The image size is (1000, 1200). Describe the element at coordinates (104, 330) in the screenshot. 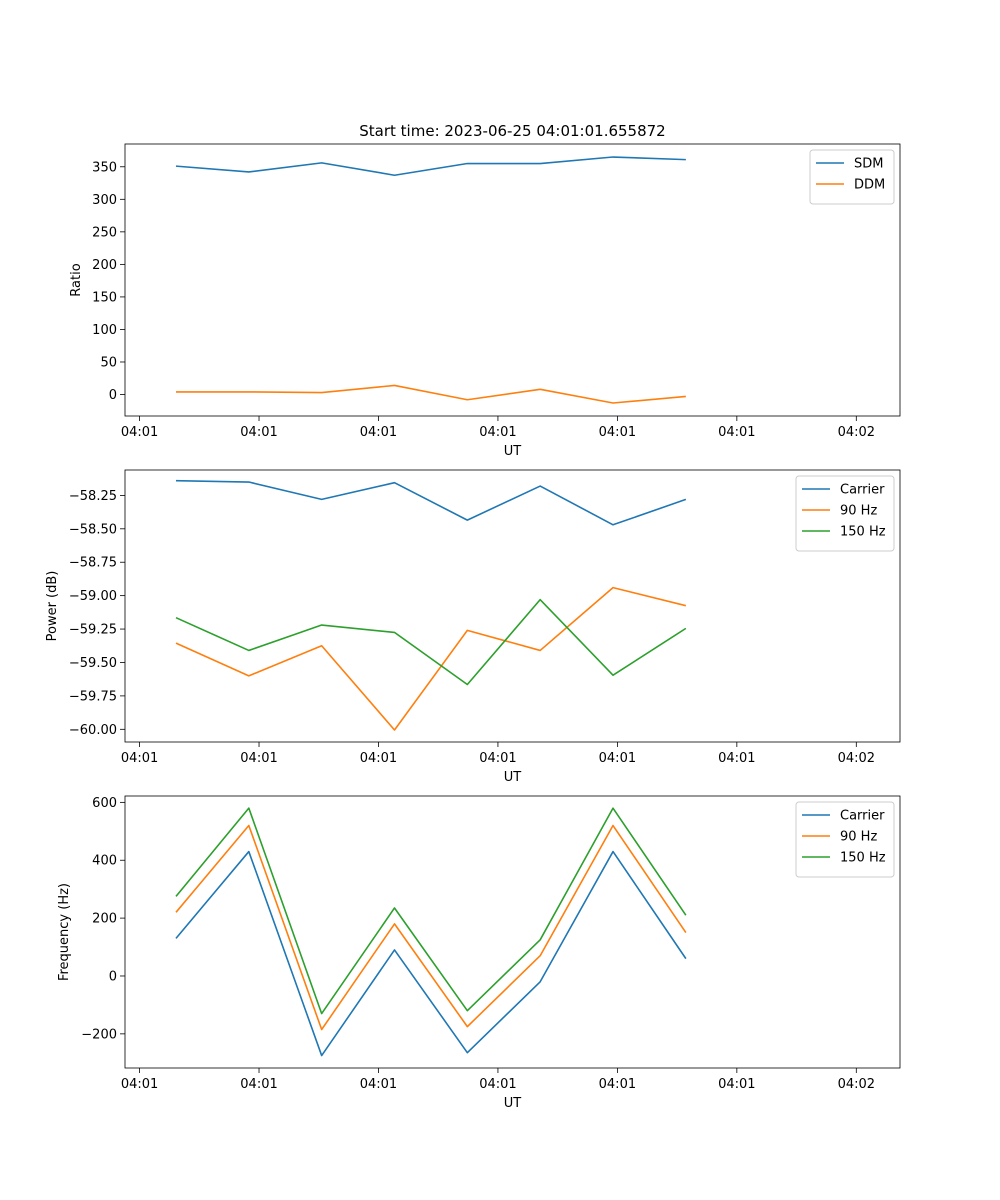

I see `y-tick-label: 100` at that location.